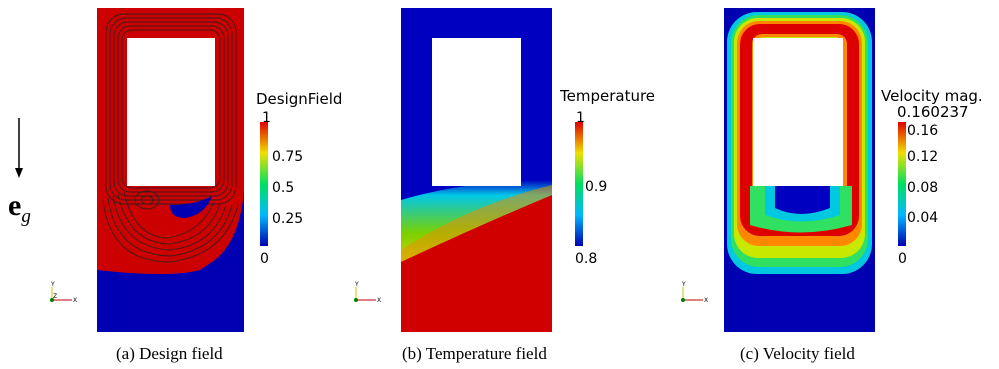 The image size is (999, 369). I want to click on velocity-max-label: 0.160237, so click(933, 112).